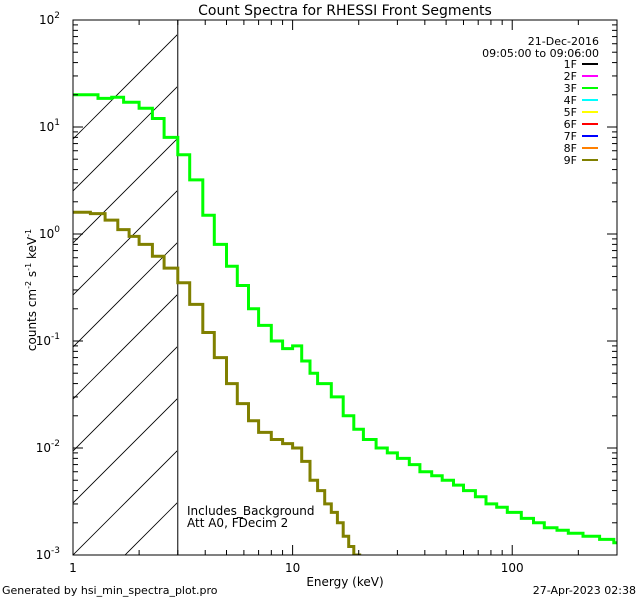 The width and height of the screenshot is (640, 600). What do you see at coordinates (563, 41) in the screenshot?
I see `date-label: 21-Dec-2016` at bounding box center [563, 41].